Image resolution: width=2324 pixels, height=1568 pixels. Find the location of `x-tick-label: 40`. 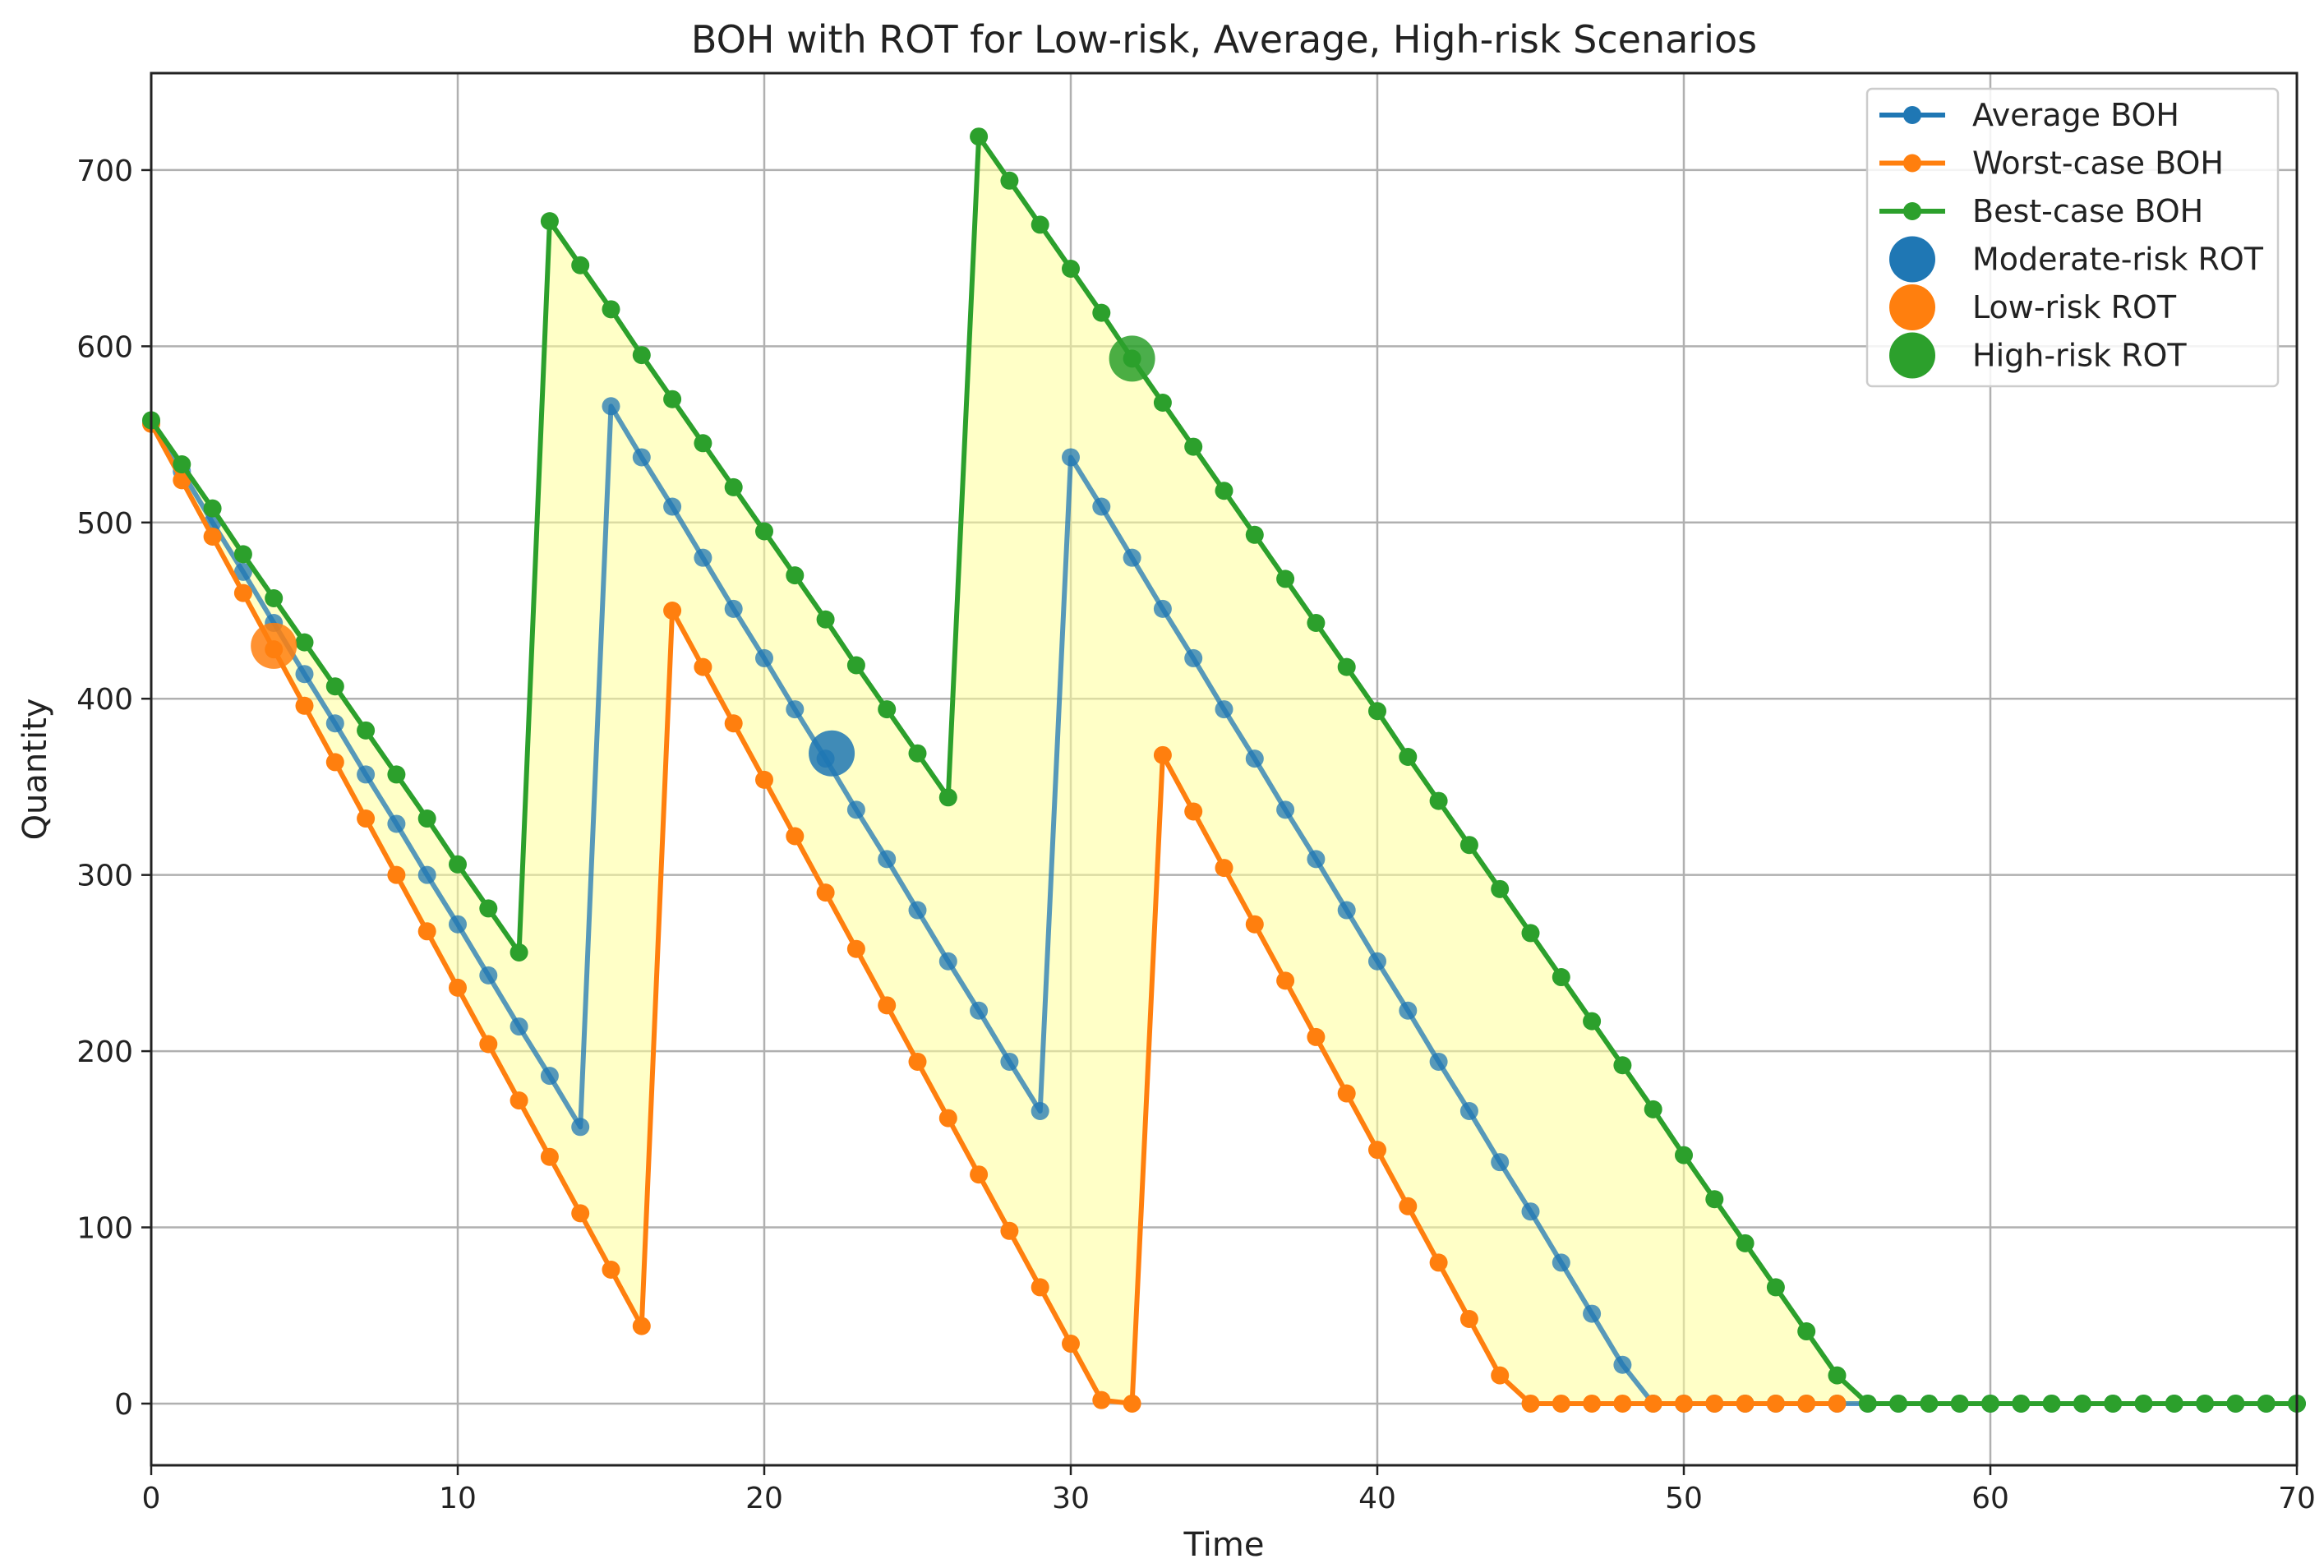

x-tick-label: 40 is located at coordinates (1377, 1498).